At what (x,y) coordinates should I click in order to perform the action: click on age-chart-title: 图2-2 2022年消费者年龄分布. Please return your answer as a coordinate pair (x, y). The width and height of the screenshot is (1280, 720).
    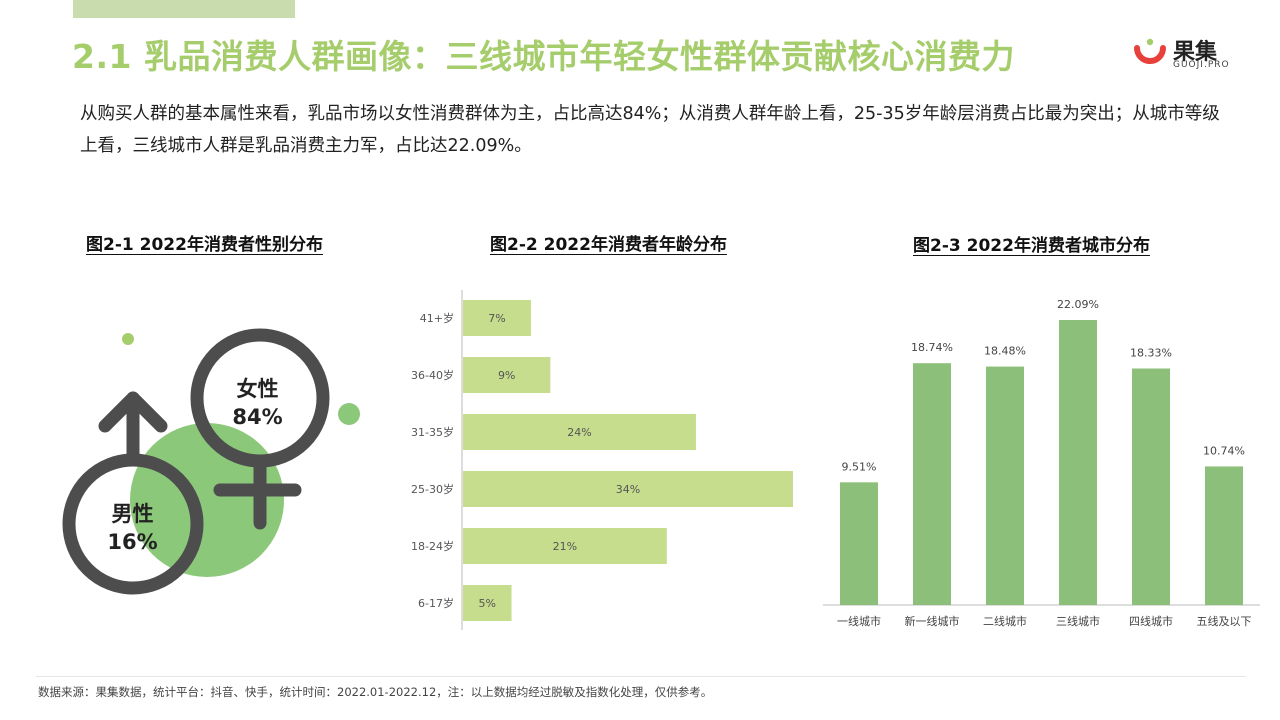
    Looking at the image, I should click on (608, 245).